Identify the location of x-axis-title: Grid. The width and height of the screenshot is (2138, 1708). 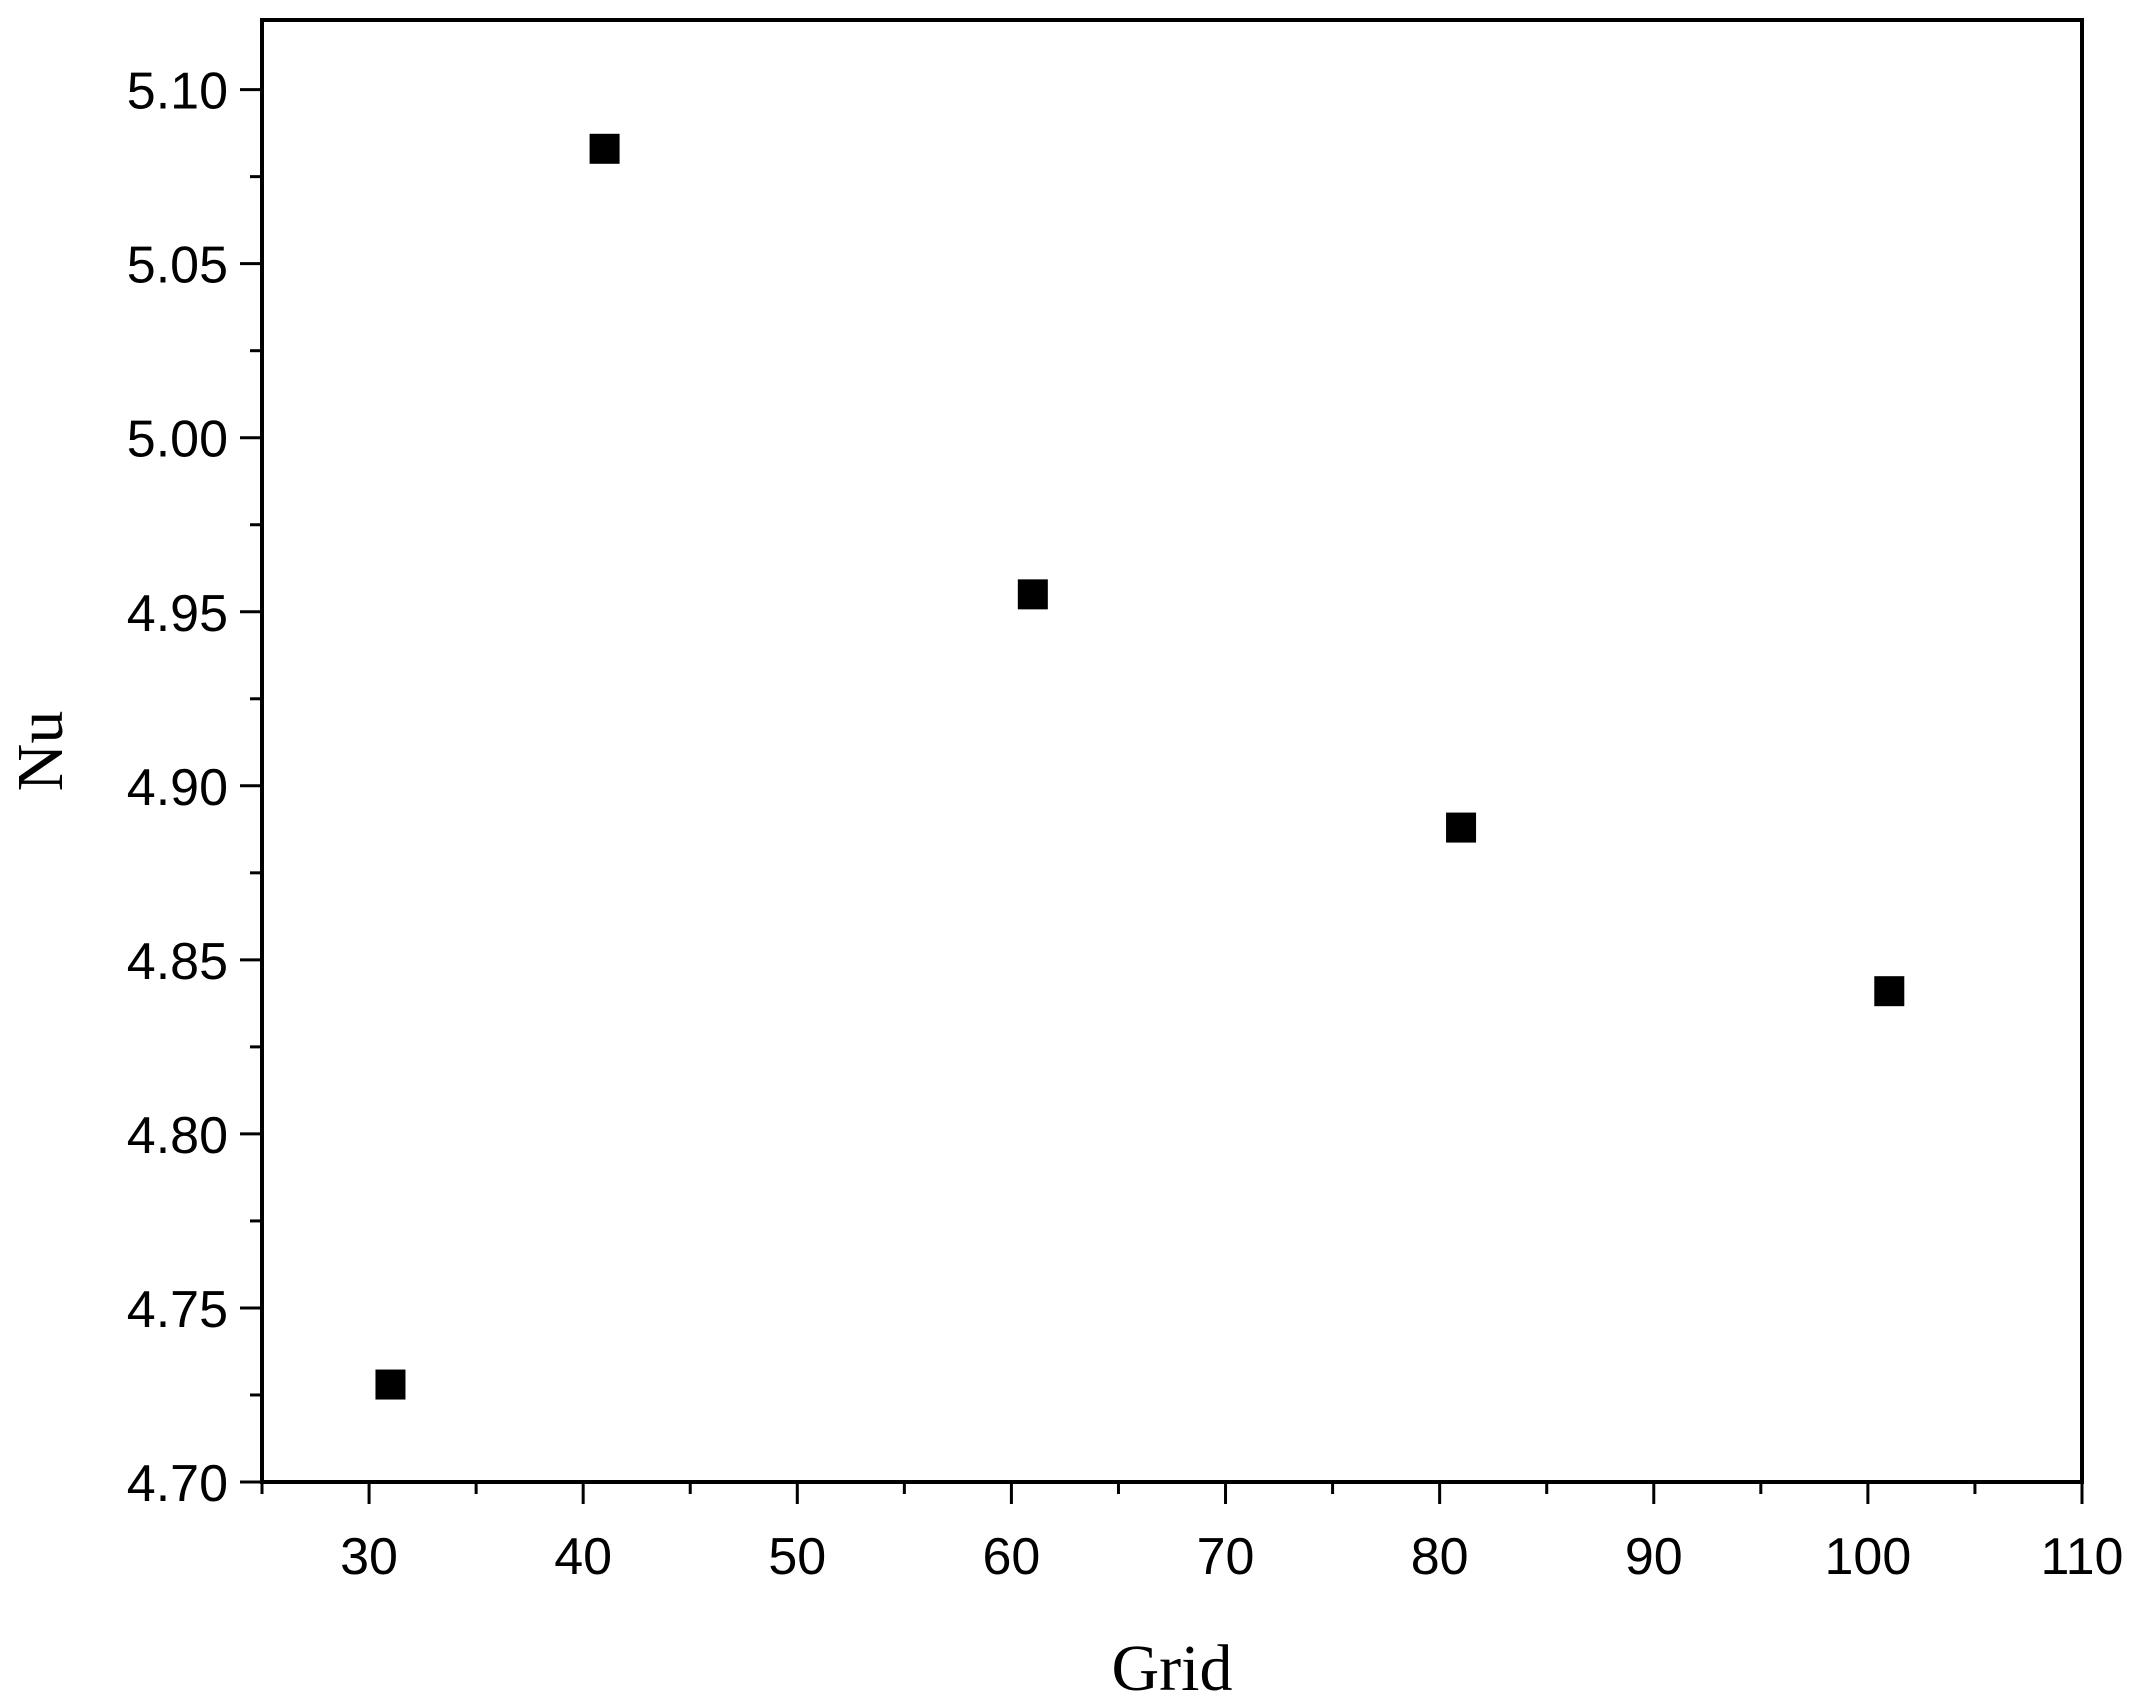
(1172, 1668).